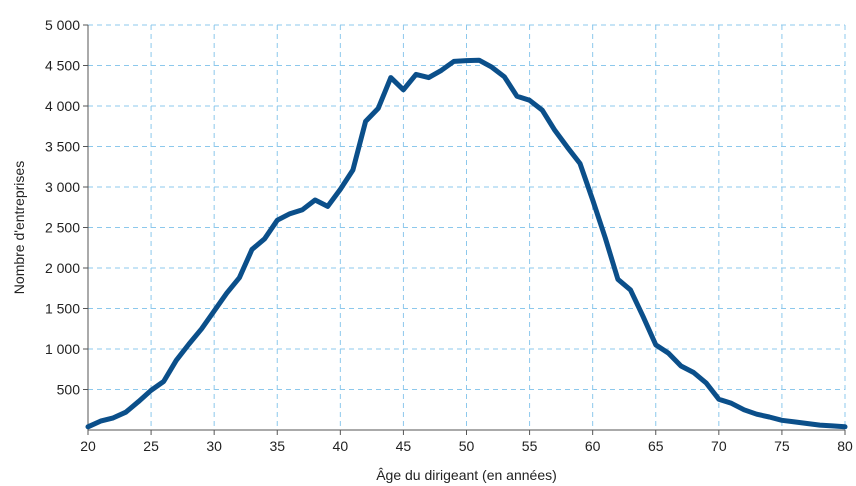  Describe the element at coordinates (719, 446) in the screenshot. I see `x-tick-label: 70` at that location.